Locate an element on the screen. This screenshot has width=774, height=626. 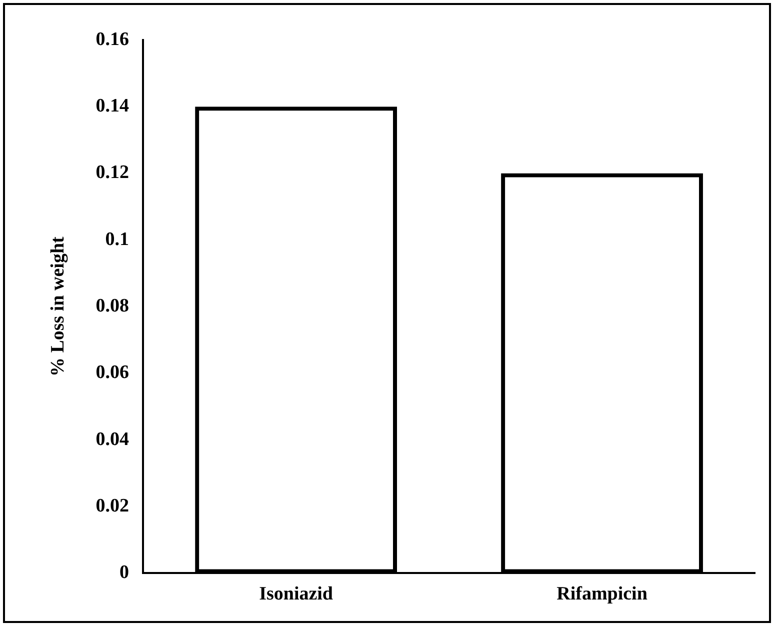
x-tick-label: Isoniazid is located at coordinates (296, 594).